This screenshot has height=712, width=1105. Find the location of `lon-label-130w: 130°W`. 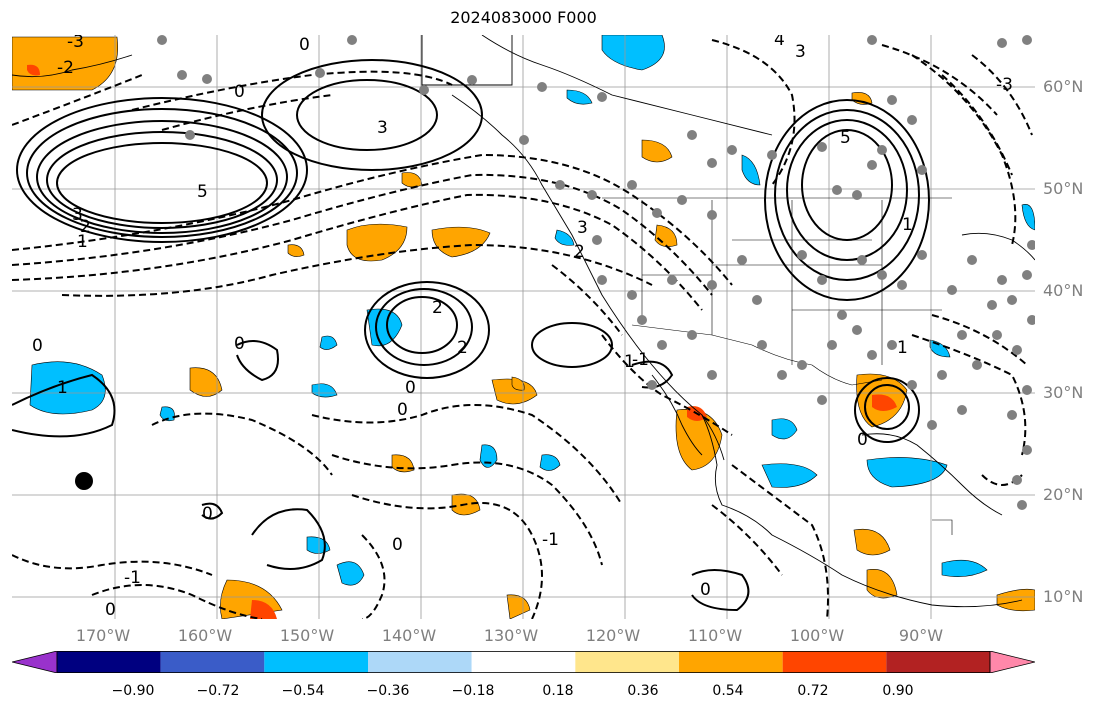

lon-label-130w: 130°W is located at coordinates (511, 635).